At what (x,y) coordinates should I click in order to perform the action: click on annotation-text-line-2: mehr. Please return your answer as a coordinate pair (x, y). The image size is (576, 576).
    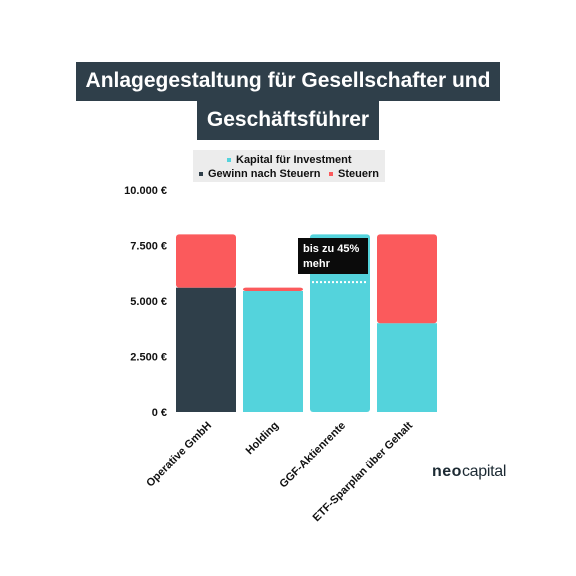
    Looking at the image, I should click on (317, 264).